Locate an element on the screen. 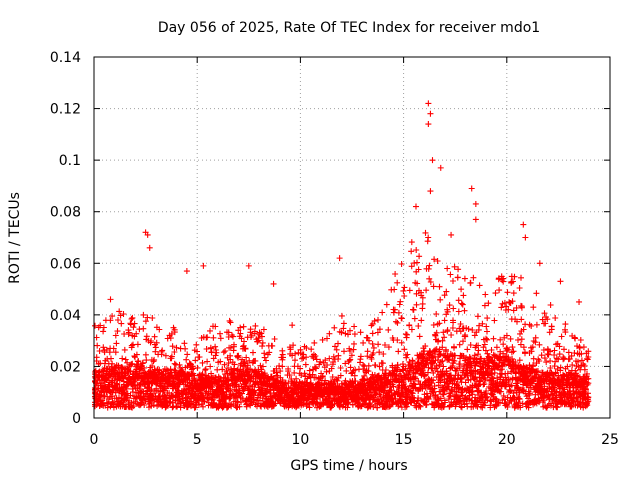 The height and width of the screenshot is (480, 640). y-tick-label: 0.06 is located at coordinates (65, 264).